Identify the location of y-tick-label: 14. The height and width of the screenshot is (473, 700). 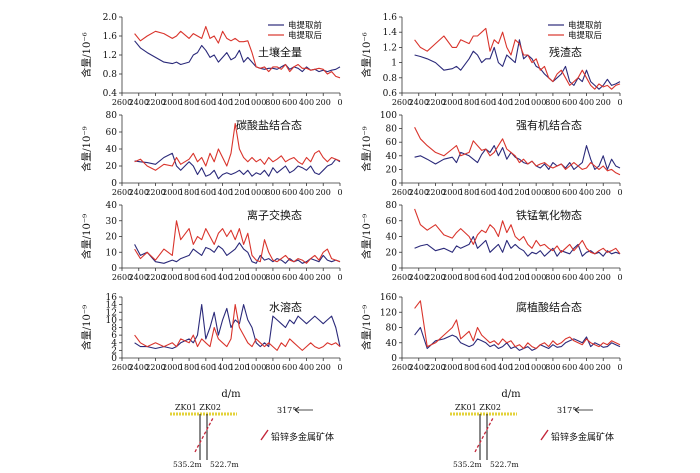
(112, 306).